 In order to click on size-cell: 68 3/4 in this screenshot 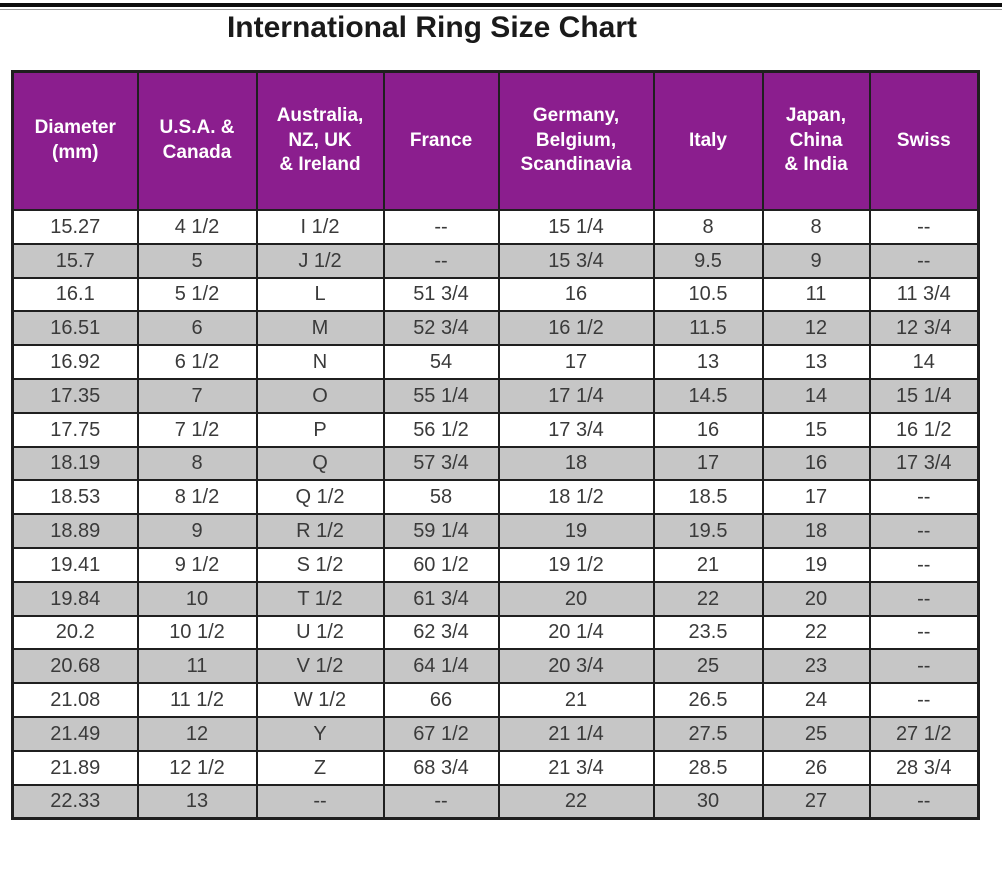, I will do `click(441, 767)`.